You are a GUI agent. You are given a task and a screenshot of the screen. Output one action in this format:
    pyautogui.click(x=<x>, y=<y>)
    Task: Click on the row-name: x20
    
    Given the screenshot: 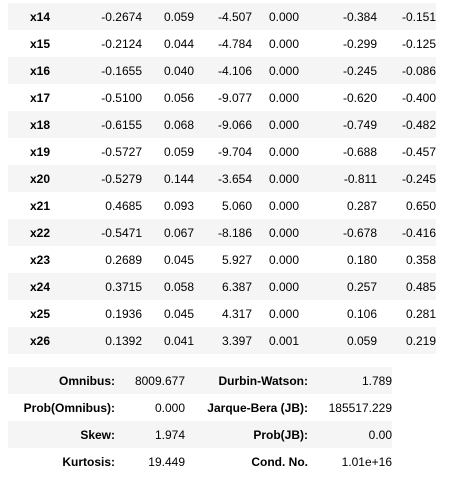 What is the action you would take?
    pyautogui.click(x=39, y=178)
    